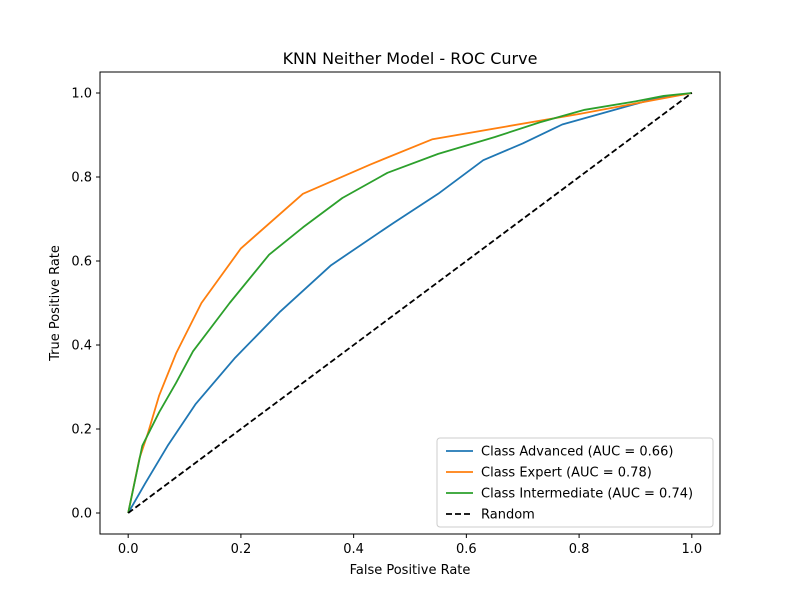 This screenshot has width=800, height=600. I want to click on y-tick-label-1: 0.2, so click(81, 430).